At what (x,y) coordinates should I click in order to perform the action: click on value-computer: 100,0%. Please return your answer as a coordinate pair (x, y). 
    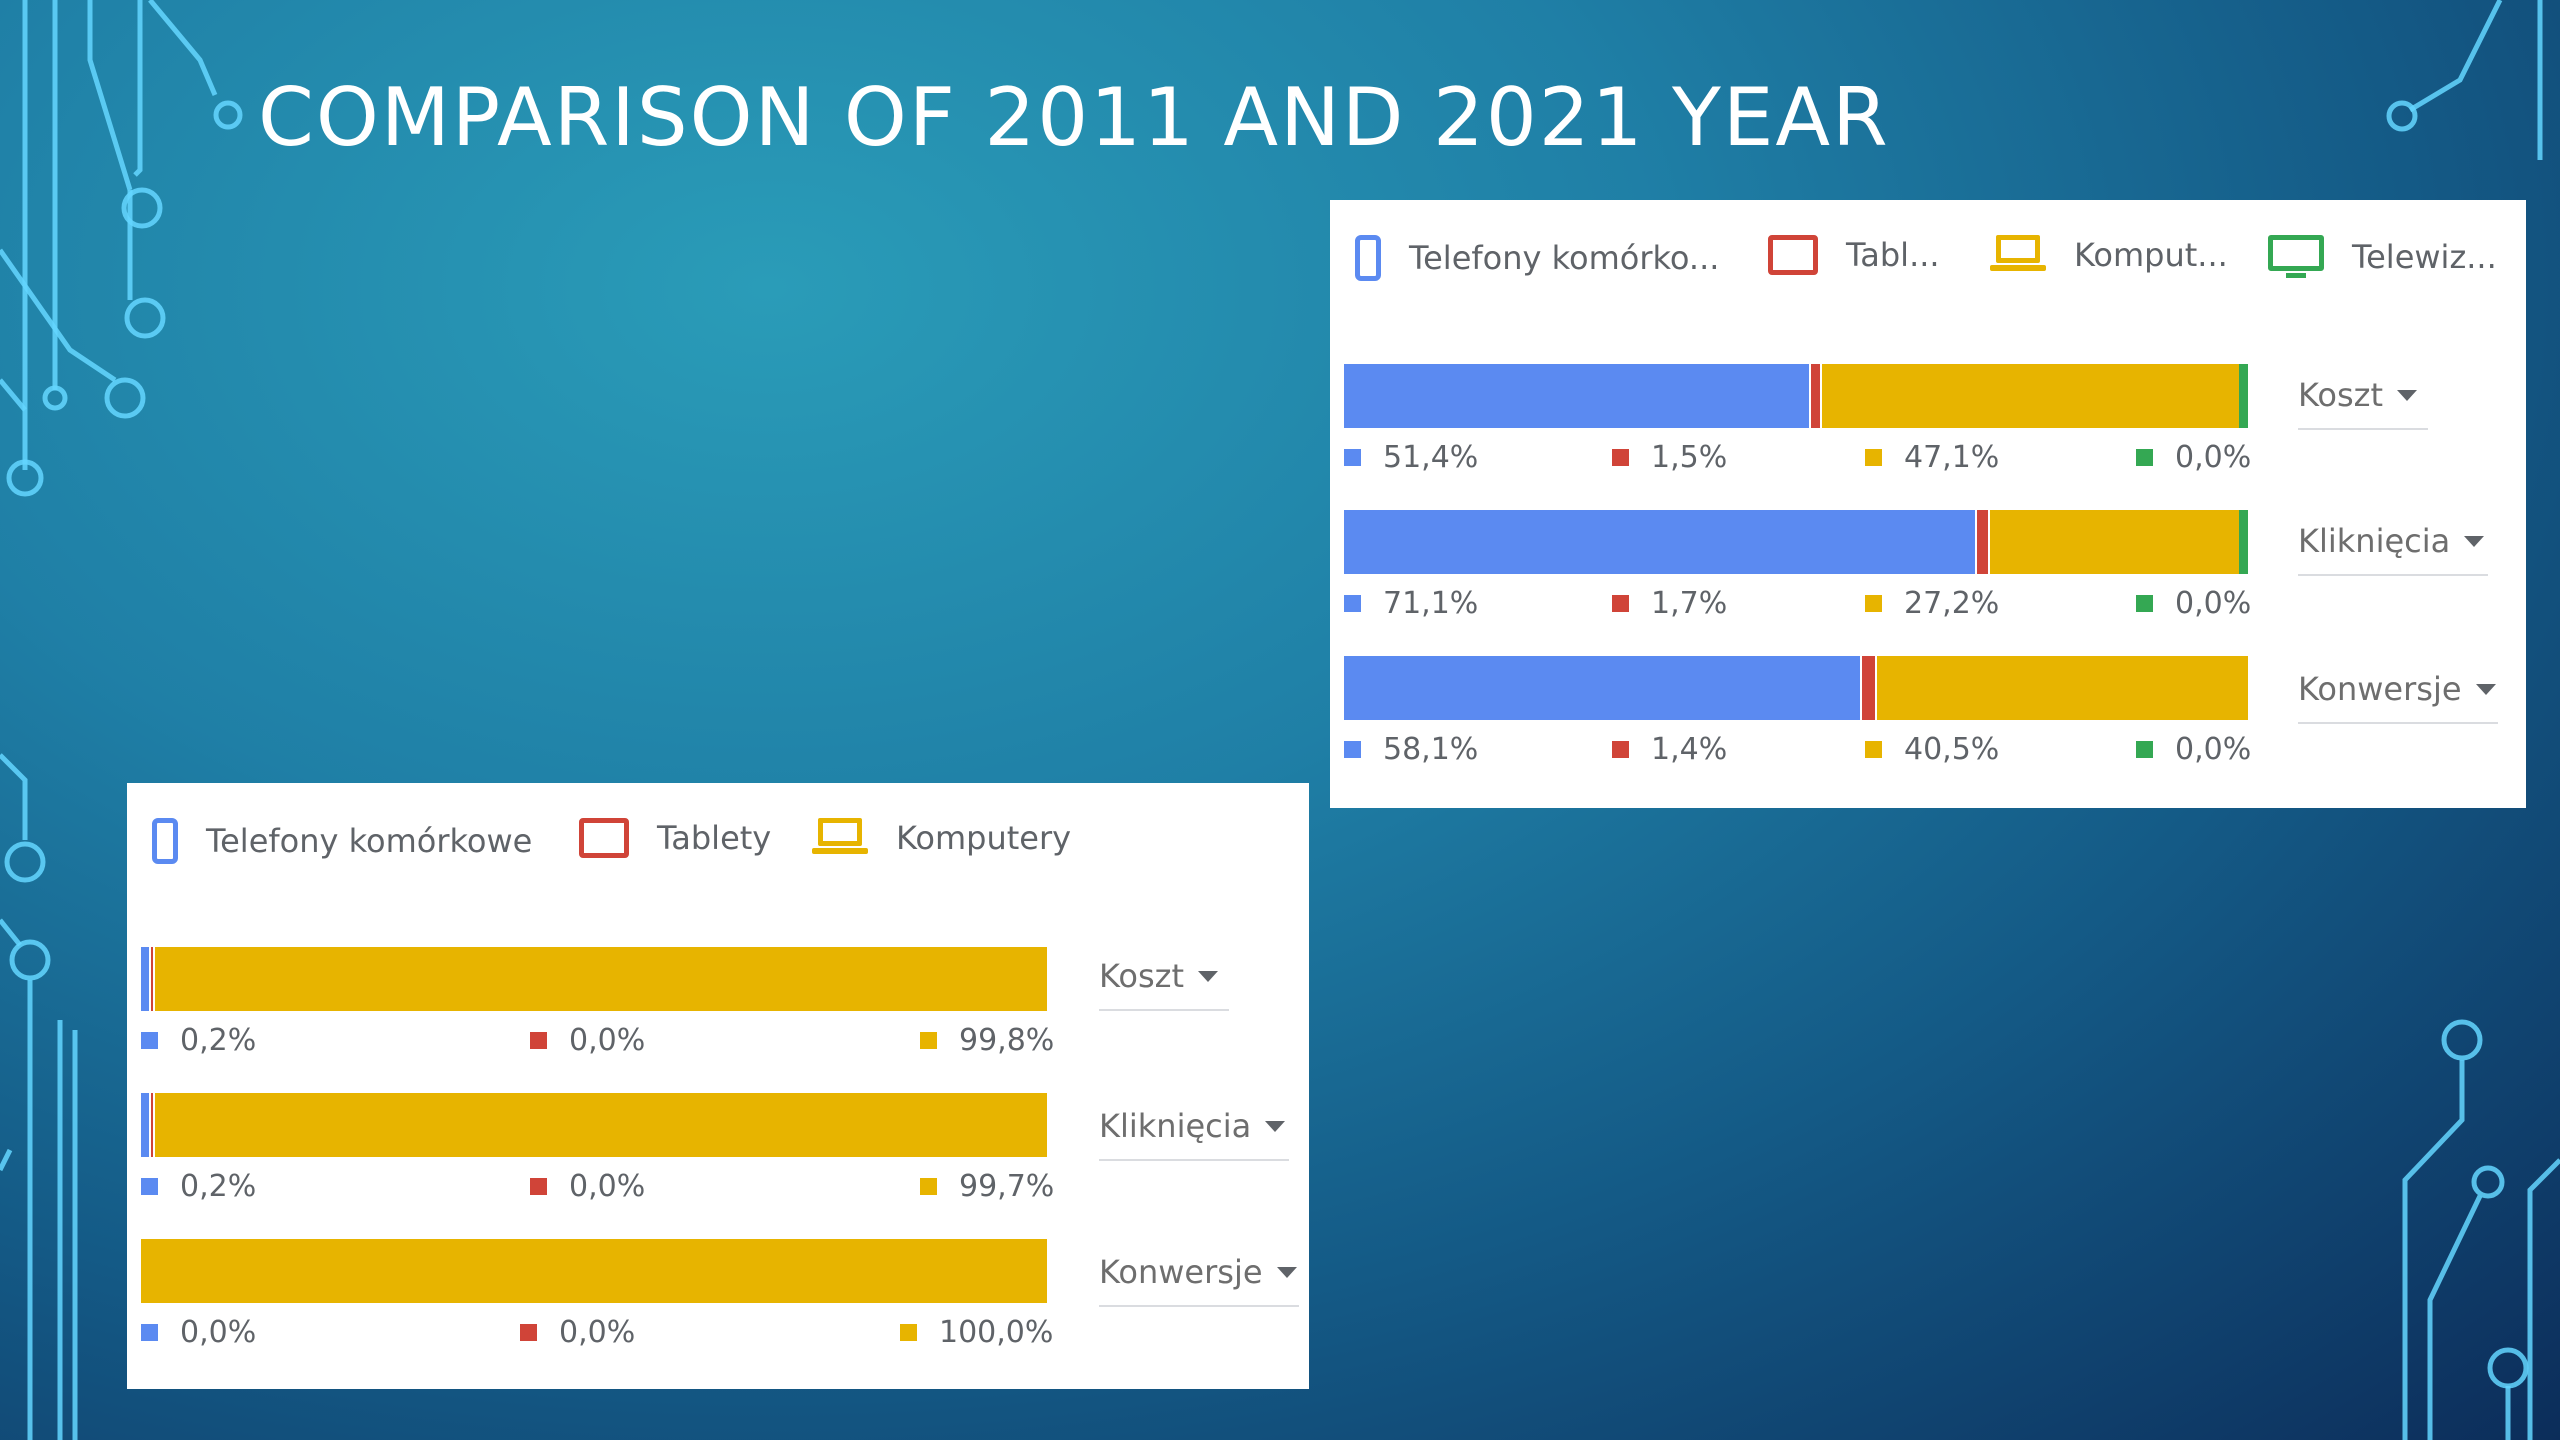
    Looking at the image, I should click on (976, 1332).